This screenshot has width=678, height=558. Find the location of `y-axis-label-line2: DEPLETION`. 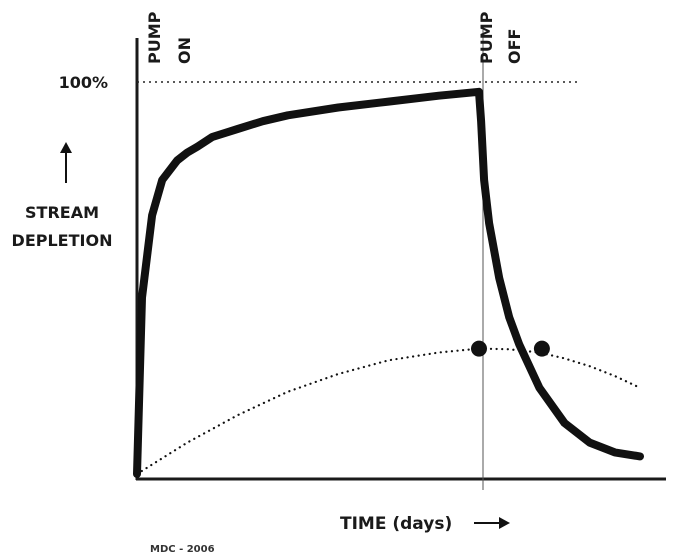

y-axis-label-line2: DEPLETION is located at coordinates (62, 240).